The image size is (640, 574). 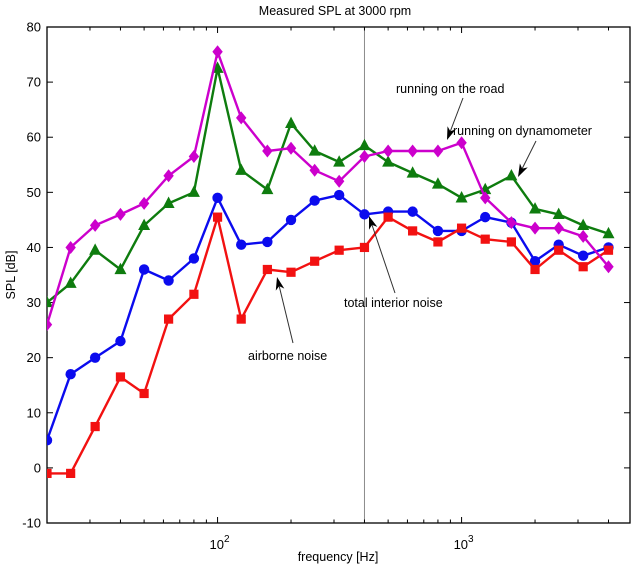 I want to click on y-tick-label: 70, so click(x=34, y=82).